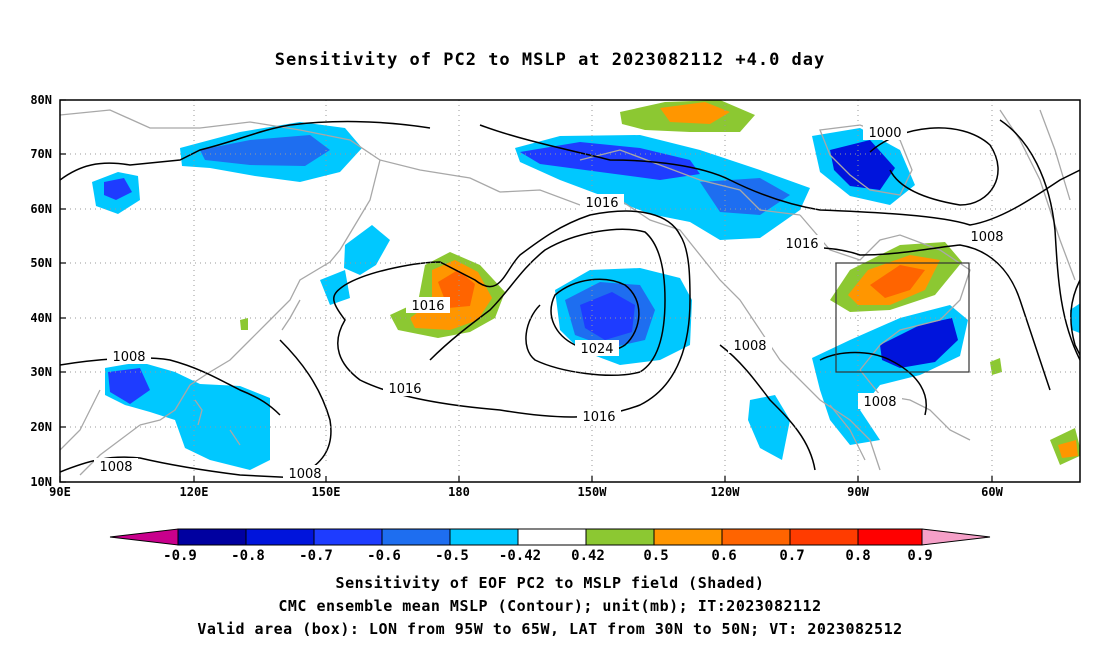 Image resolution: width=1100 pixels, height=650 pixels. Describe the element at coordinates (919, 343) in the screenshot. I see `sens-region-eastus-core` at that location.